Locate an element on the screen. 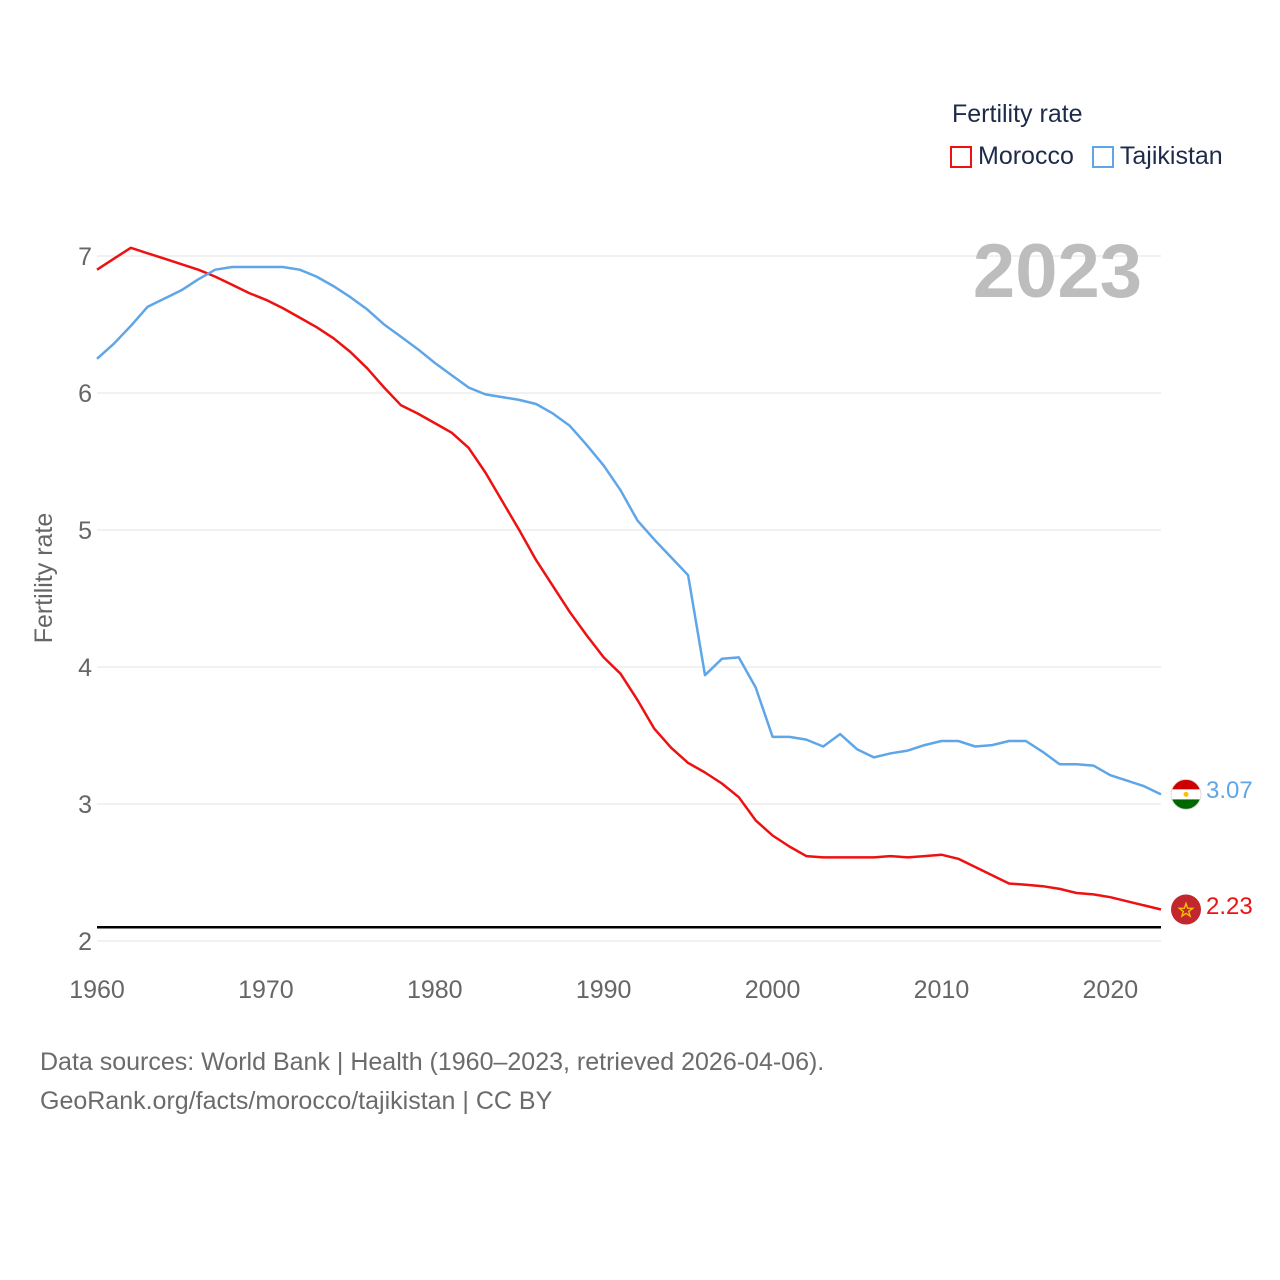 This screenshot has height=1280, width=1280. legend-label-tajikistan: Tajikistan is located at coordinates (1171, 156).